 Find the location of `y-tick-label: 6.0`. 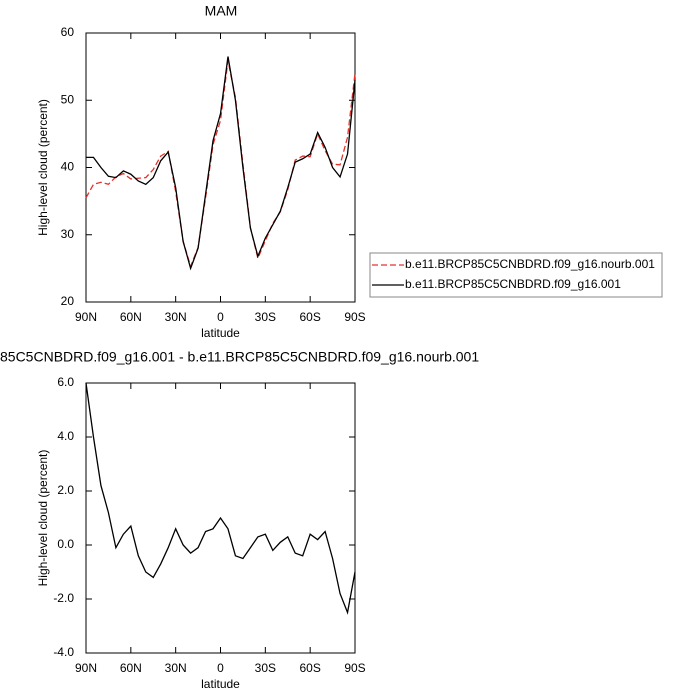

y-tick-label: 6.0 is located at coordinates (65, 382).